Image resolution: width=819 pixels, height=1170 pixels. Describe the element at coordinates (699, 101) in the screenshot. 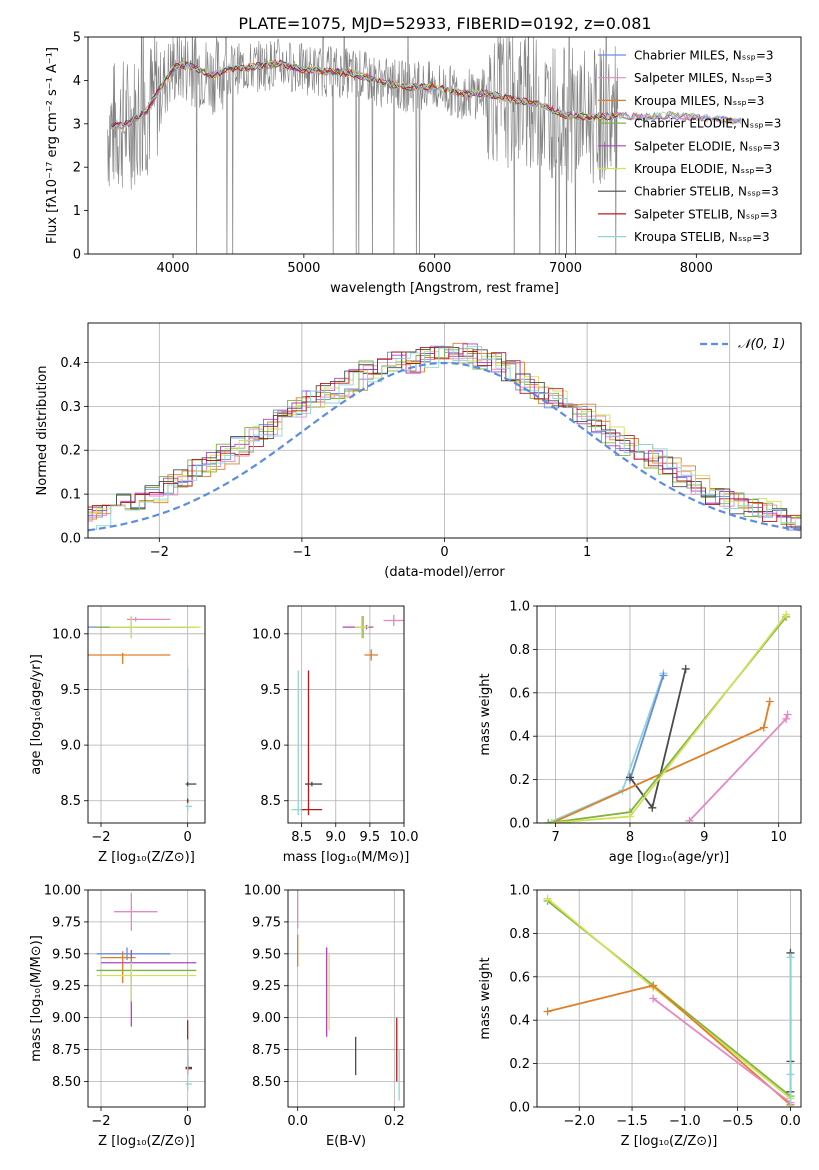

I see `legend-label: Kroupa MILES, Nₛₛₚ=3` at that location.